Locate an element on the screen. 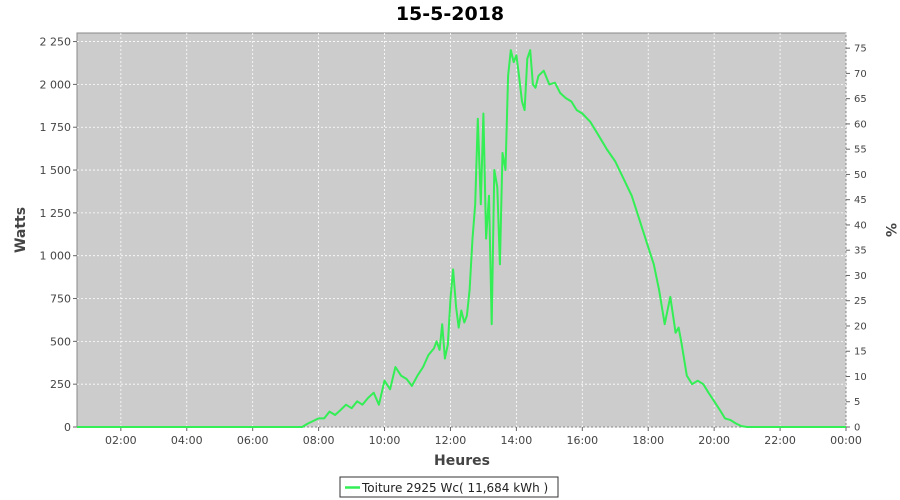  y2-tick-label: 0 is located at coordinates (857, 428).